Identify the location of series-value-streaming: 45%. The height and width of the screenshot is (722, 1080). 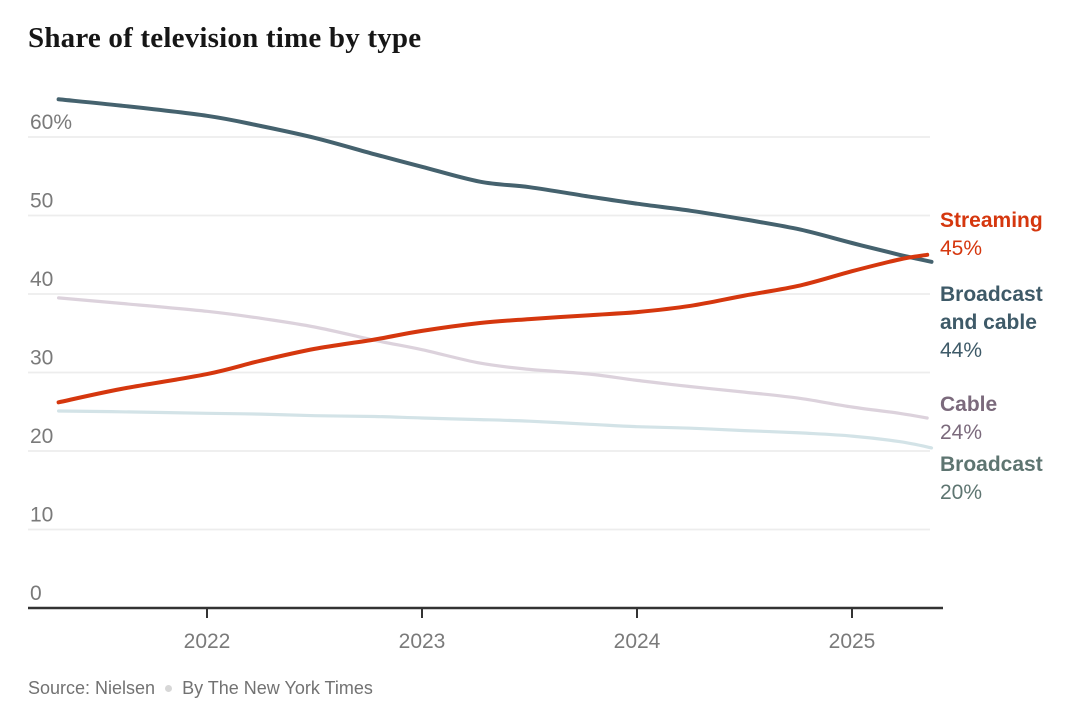
(961, 248).